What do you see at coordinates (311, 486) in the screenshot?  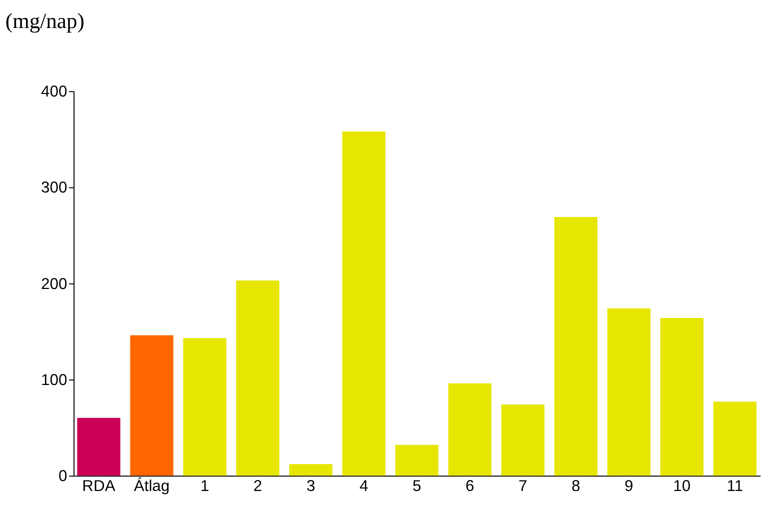 I see `x-tick-label: 3` at bounding box center [311, 486].